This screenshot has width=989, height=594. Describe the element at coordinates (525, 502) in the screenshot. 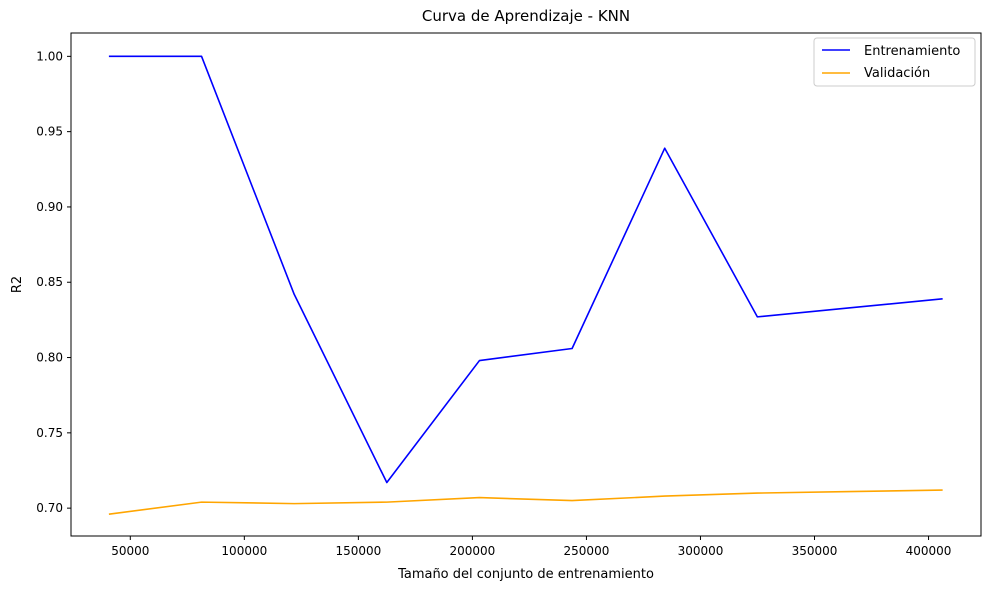

I see `series-line-validacion` at that location.